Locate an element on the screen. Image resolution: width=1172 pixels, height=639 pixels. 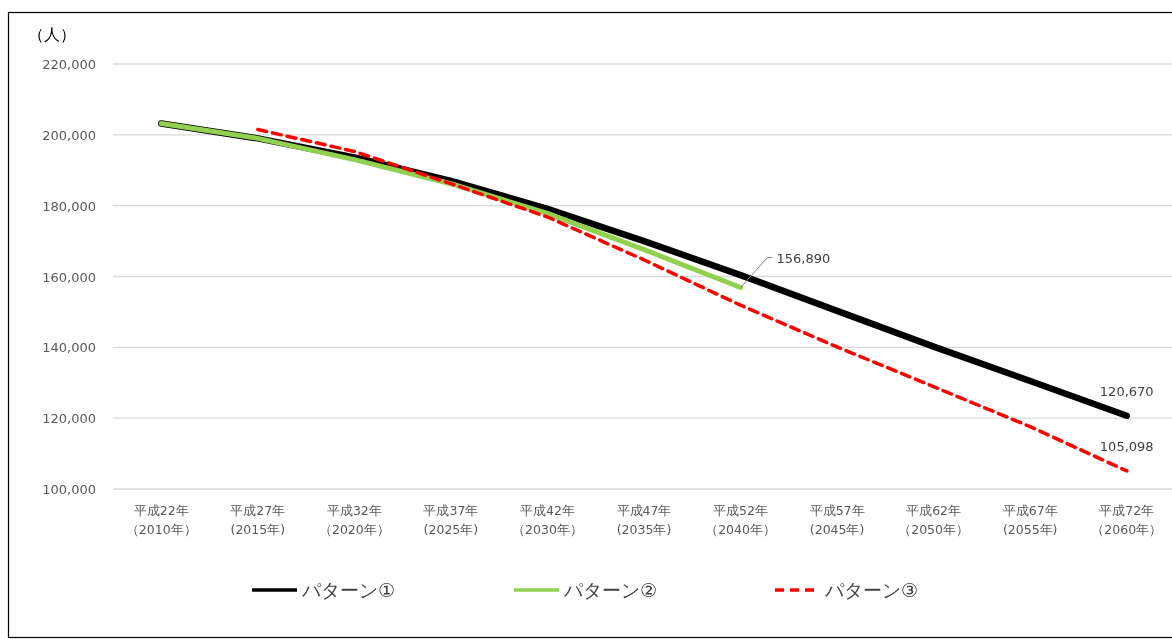
y-tick-label: 180,000 is located at coordinates (69, 206).